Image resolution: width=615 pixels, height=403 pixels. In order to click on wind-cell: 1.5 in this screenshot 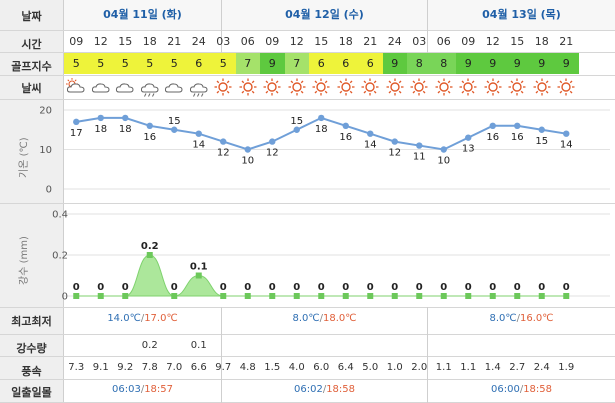, I will do `click(272, 367)`.